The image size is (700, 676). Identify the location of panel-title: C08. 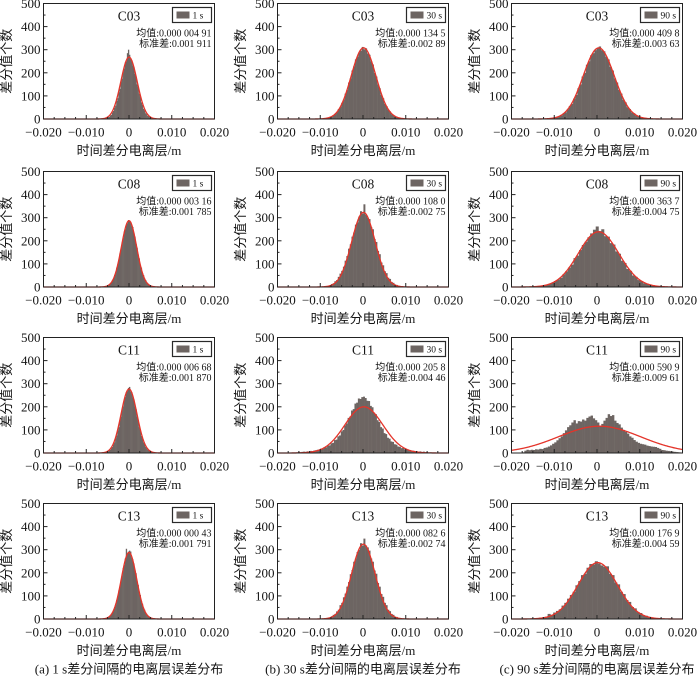
(363, 184).